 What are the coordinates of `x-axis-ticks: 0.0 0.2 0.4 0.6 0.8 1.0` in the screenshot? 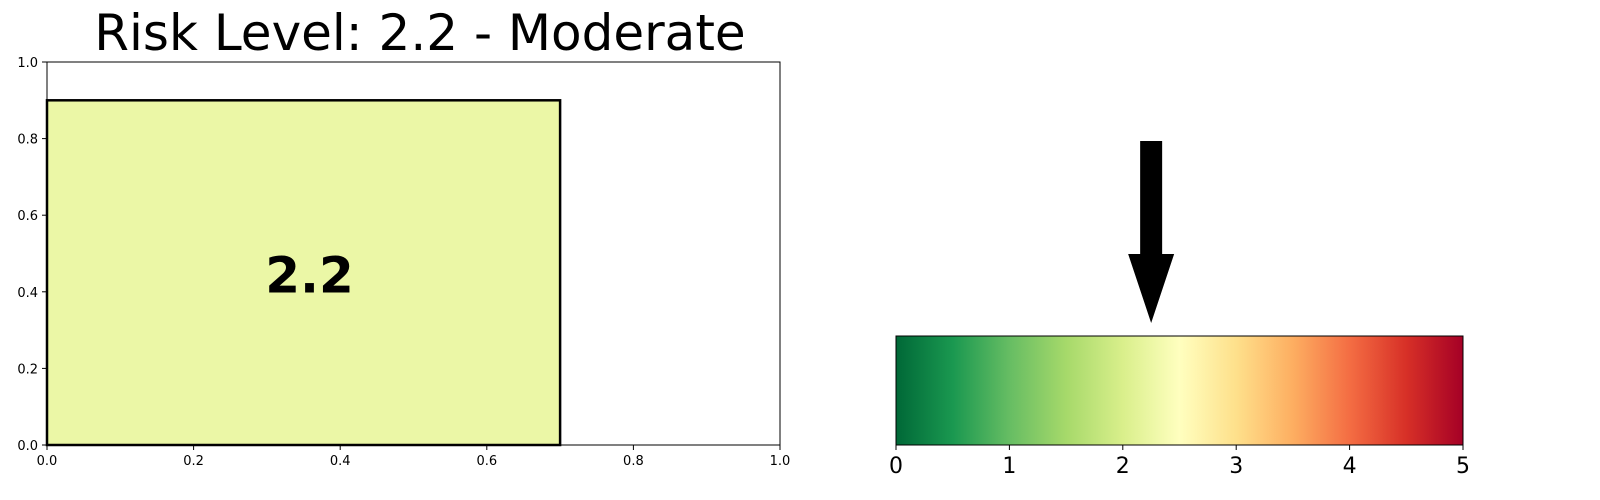 It's located at (414, 457).